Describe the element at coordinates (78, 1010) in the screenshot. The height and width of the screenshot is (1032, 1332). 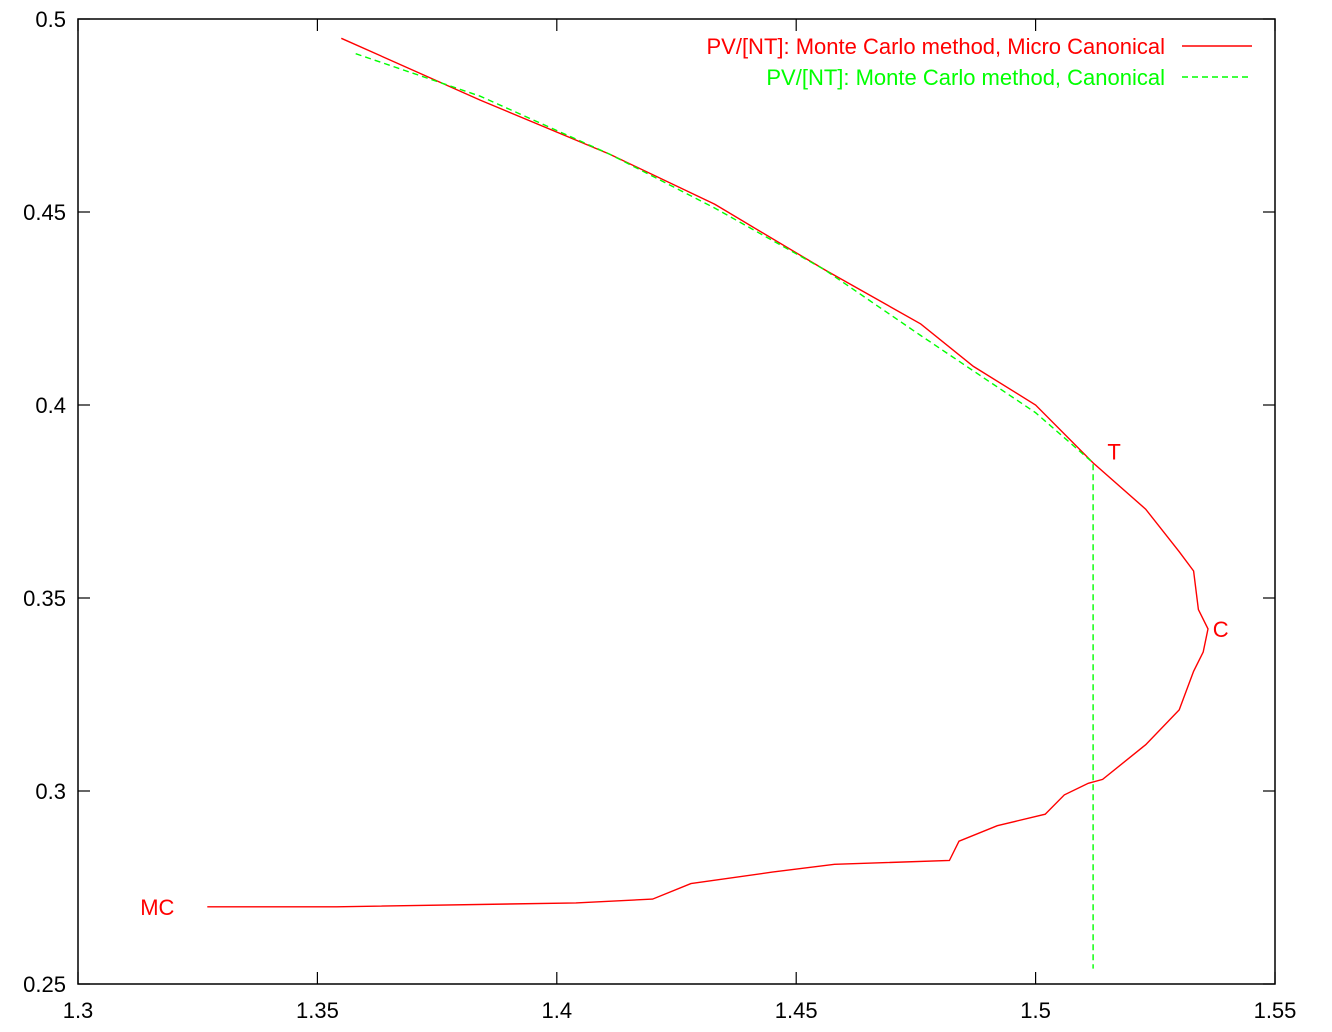
I see `x-tick-label: 1.3` at that location.